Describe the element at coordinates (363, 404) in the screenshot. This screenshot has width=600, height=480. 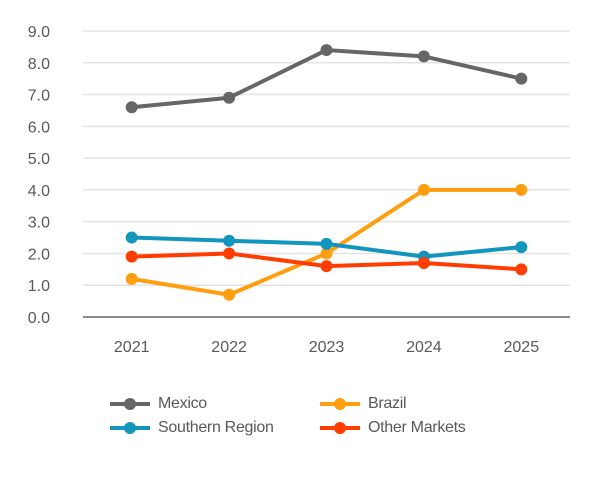
I see `legend-item-brazil: Brazil` at that location.